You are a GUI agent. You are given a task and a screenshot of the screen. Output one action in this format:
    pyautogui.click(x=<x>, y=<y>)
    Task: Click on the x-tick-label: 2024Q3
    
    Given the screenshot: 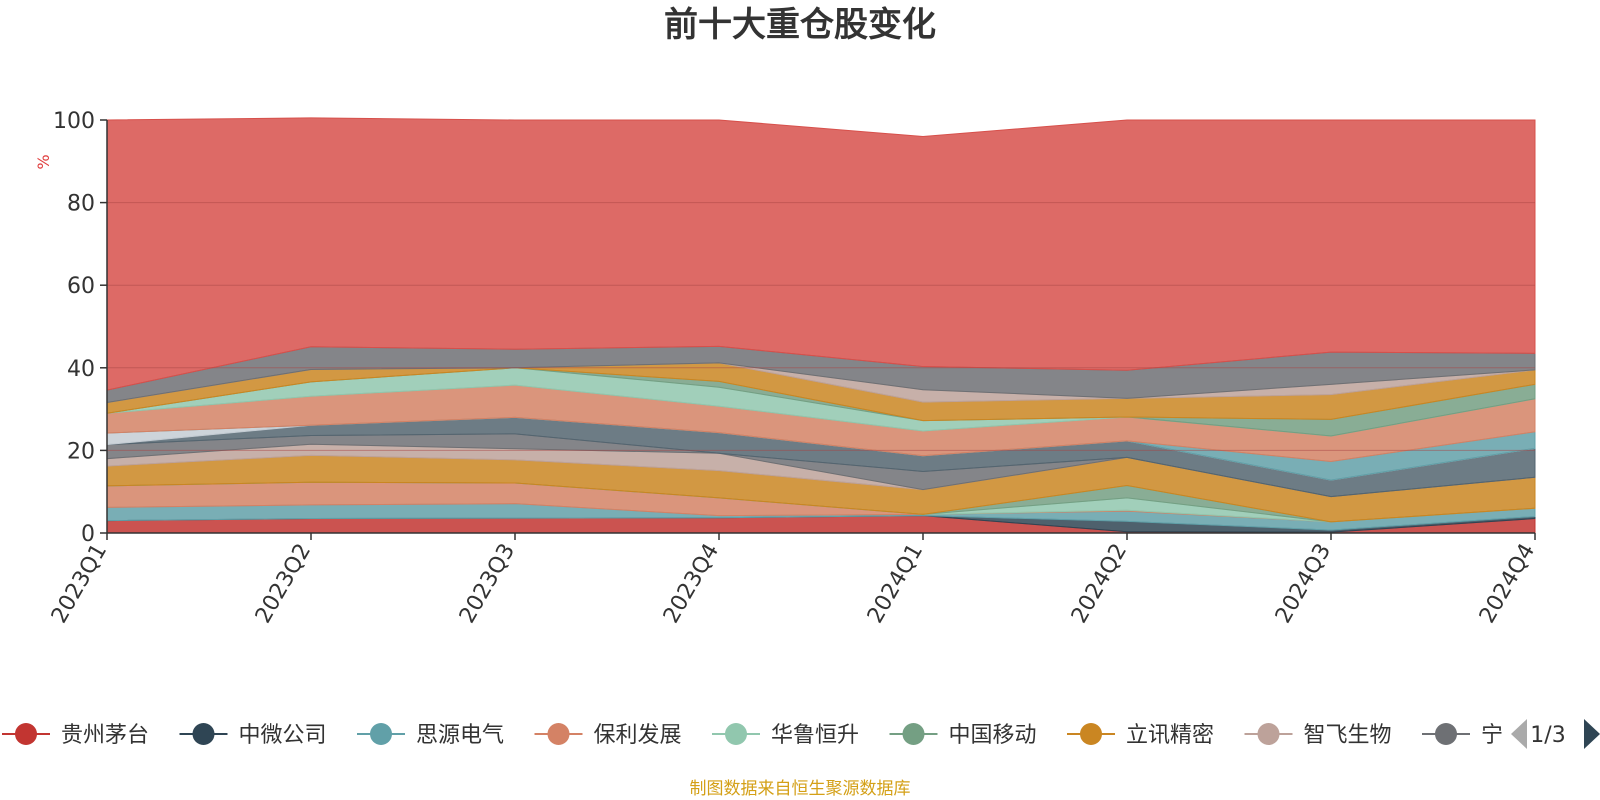 What is the action you would take?
    pyautogui.click(x=1303, y=584)
    